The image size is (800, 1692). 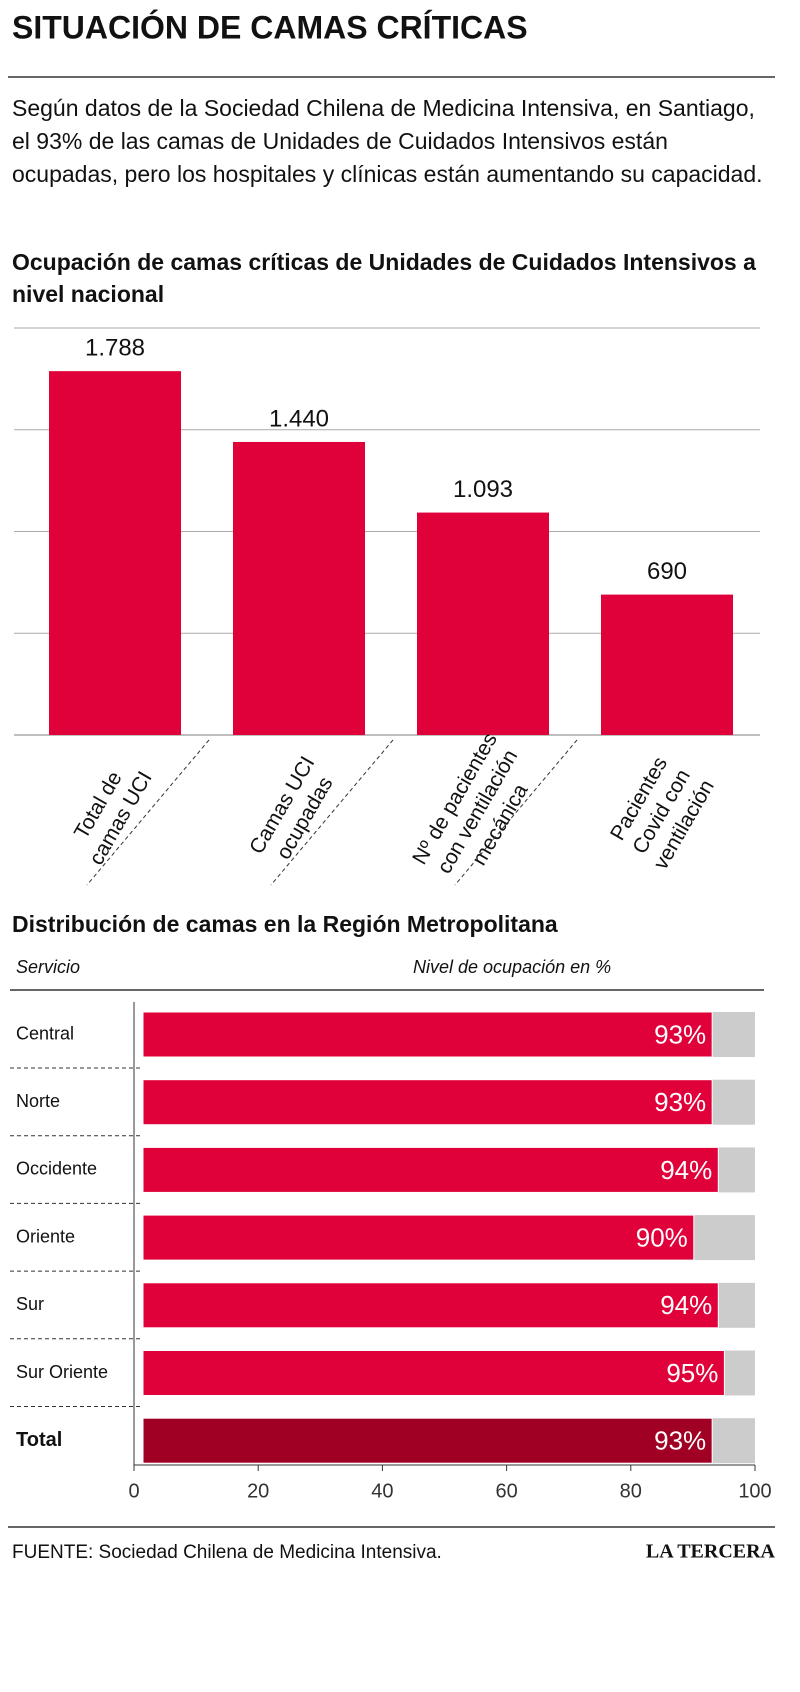 What do you see at coordinates (45, 1033) in the screenshot?
I see `category-label: Central` at bounding box center [45, 1033].